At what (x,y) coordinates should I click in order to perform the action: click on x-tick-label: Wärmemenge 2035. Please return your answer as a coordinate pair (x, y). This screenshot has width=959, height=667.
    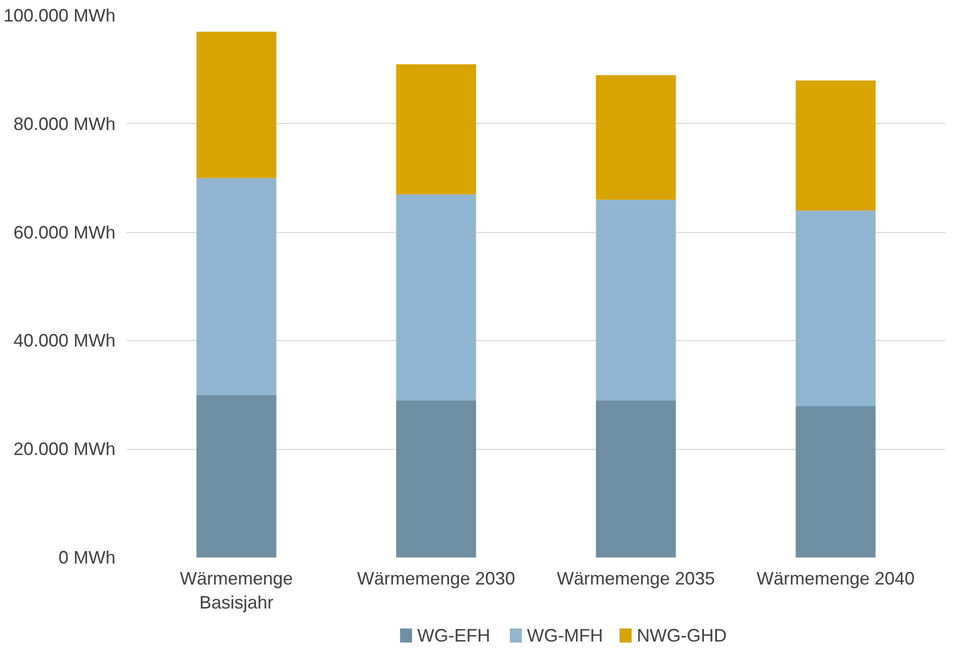
    Looking at the image, I should click on (635, 578).